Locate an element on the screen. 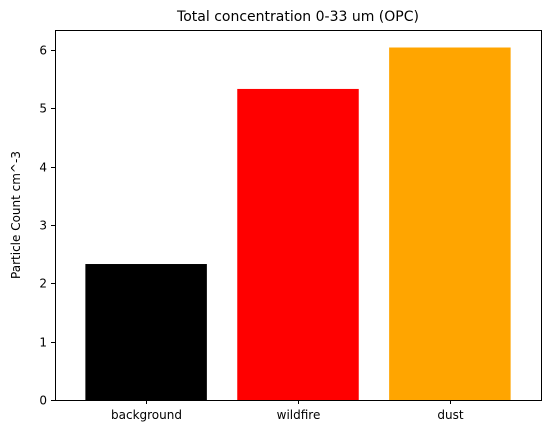 Image resolution: width=554 pixels, height=433 pixels. y-tick-label: 2 is located at coordinates (43, 284).